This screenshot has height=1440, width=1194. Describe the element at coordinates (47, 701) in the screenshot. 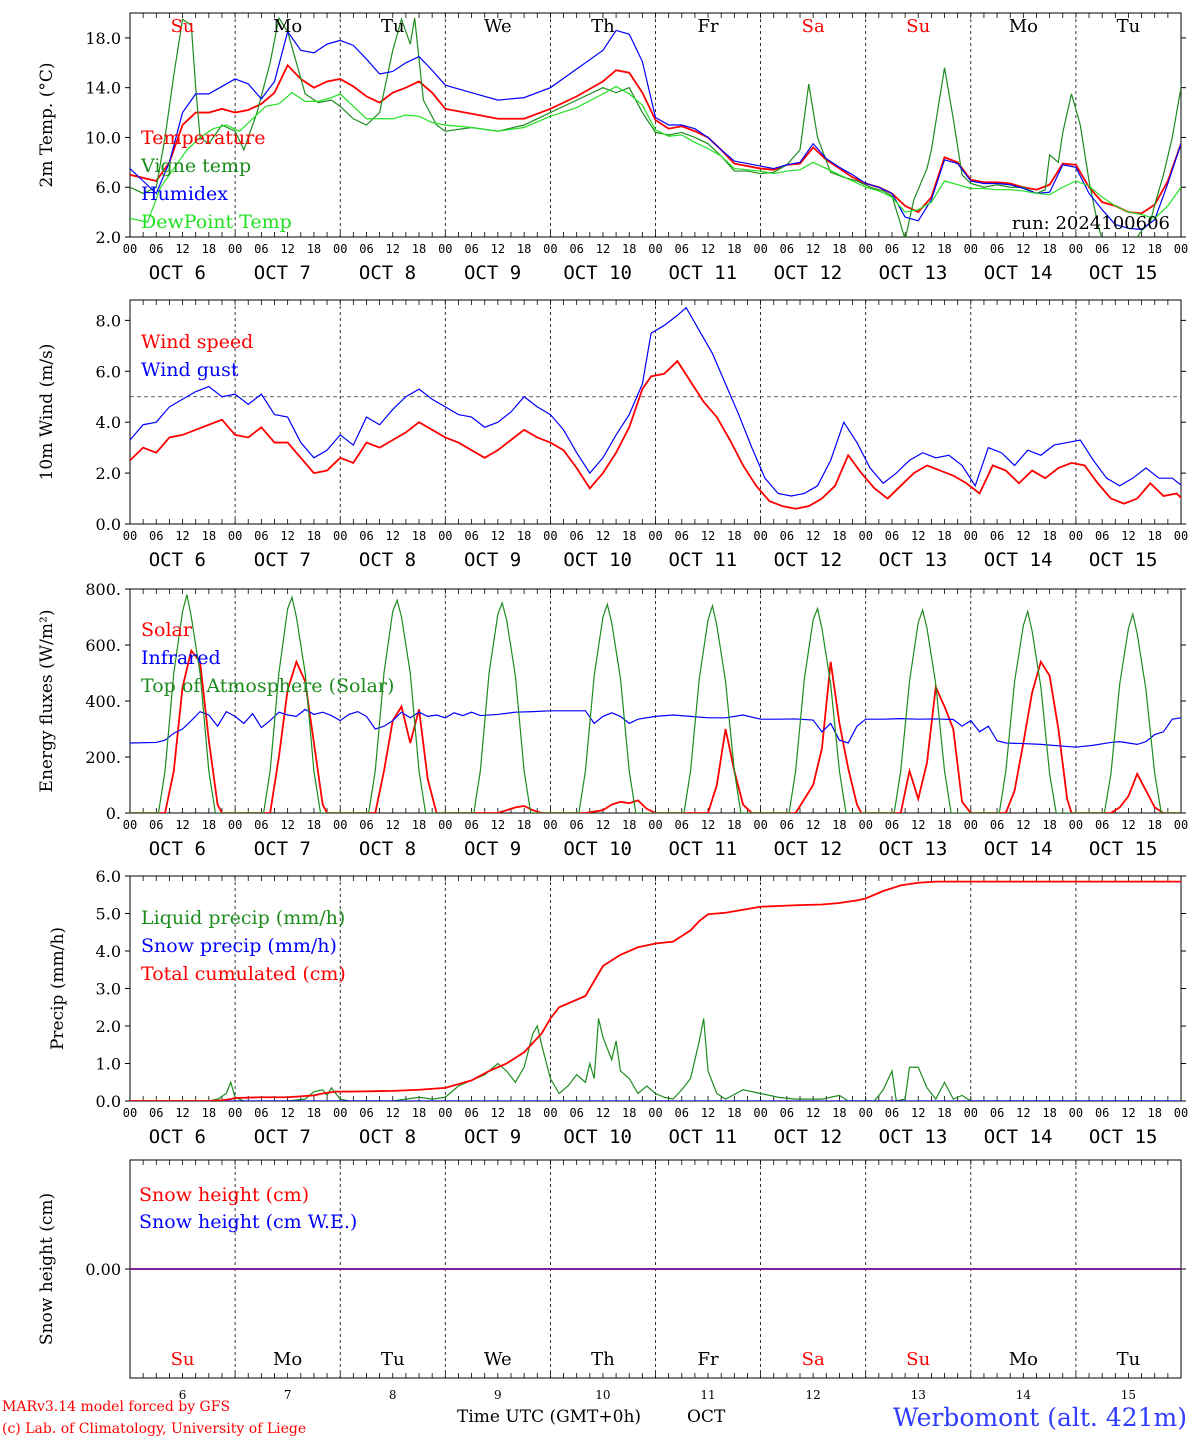

I see `y-axis-label: Energy fluxes (W/m²)` at that location.